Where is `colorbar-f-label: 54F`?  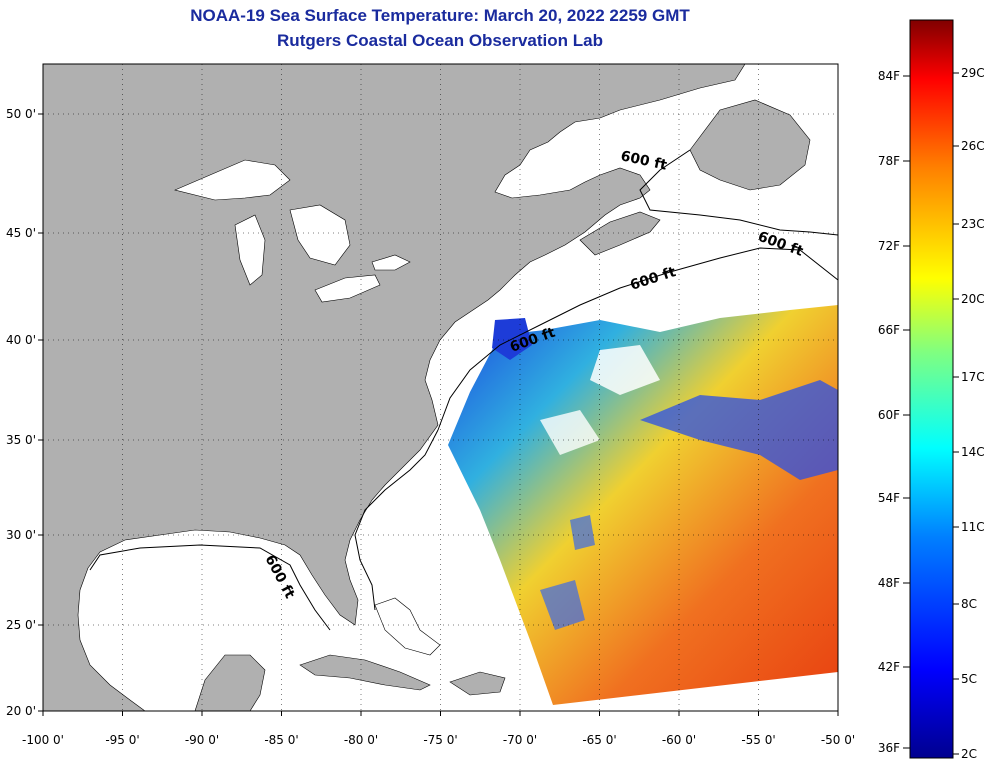
colorbar-f-label: 54F is located at coordinates (889, 498).